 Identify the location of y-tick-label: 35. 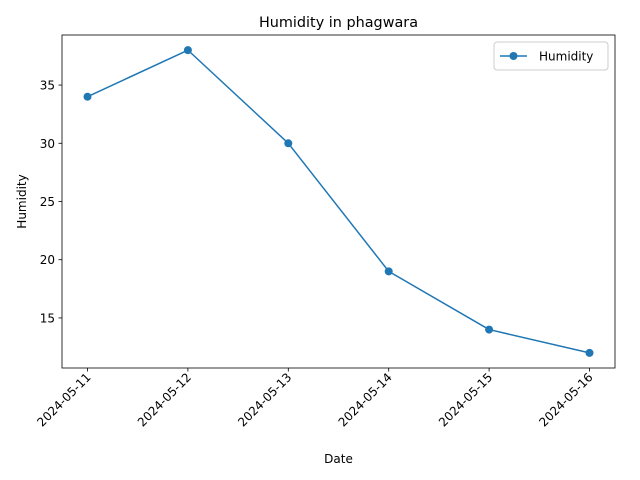
(47, 86).